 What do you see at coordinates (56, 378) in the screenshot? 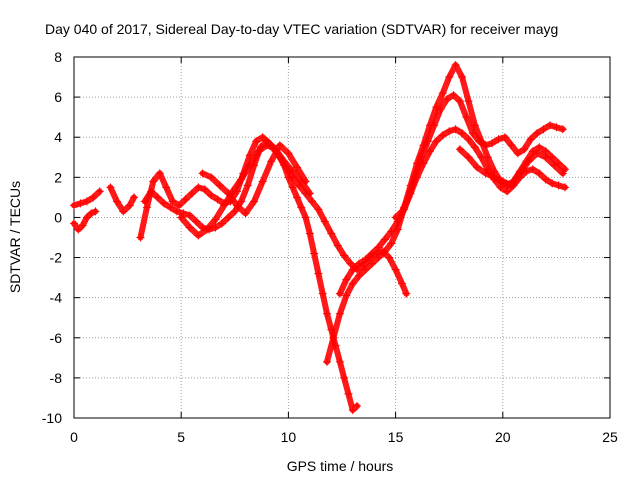
I see `y-tick-label: -8` at bounding box center [56, 378].